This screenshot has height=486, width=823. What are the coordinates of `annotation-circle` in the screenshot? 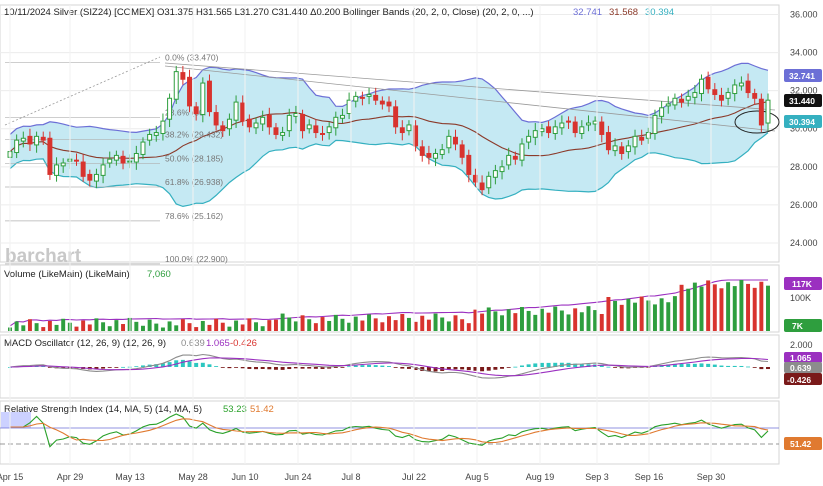 It's located at (757, 122).